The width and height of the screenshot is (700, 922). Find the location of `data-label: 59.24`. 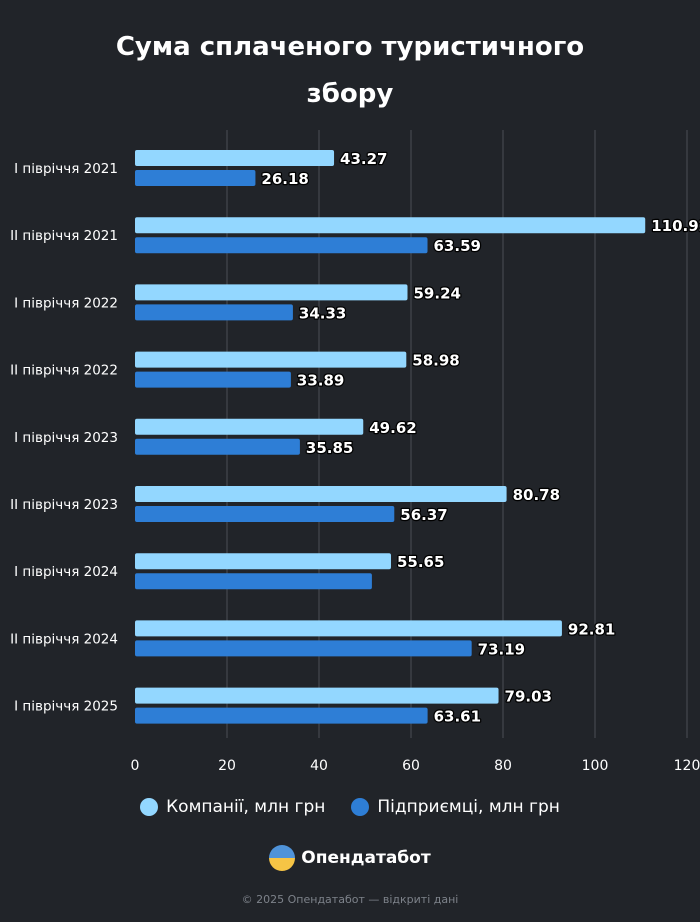

data-label: 59.24 is located at coordinates (437, 293).